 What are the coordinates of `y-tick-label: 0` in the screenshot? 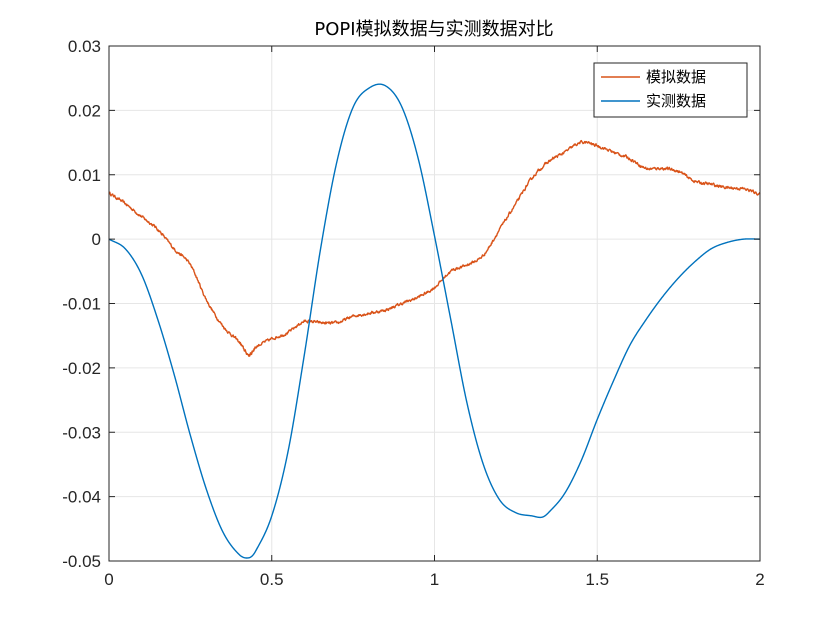 It's located at (96, 239).